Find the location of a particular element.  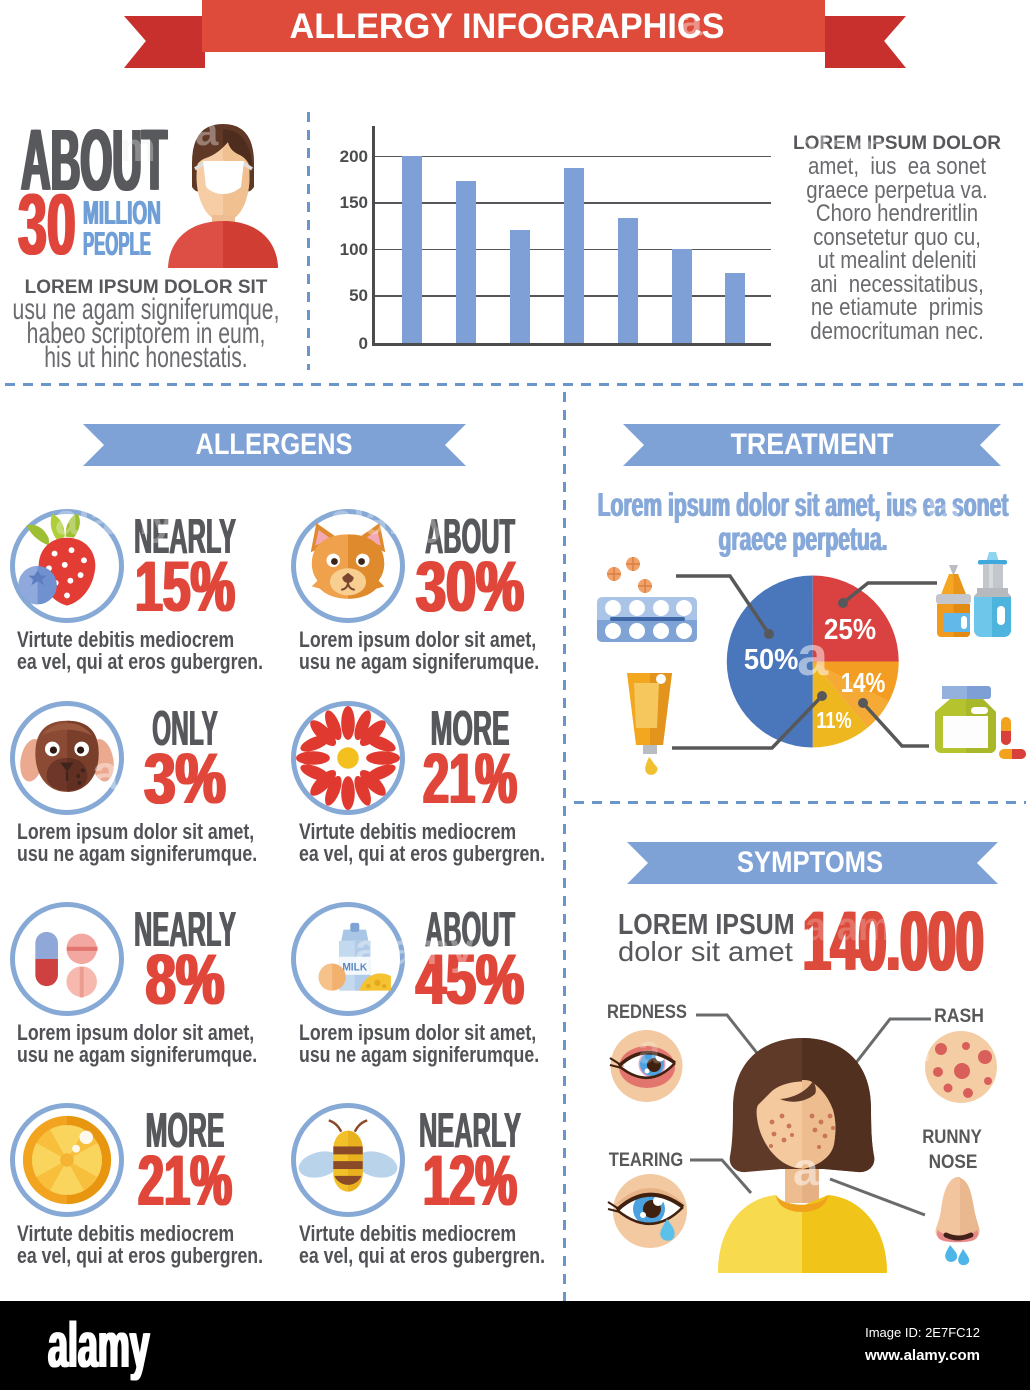

svg-text: 50% is located at coordinates (771, 659).